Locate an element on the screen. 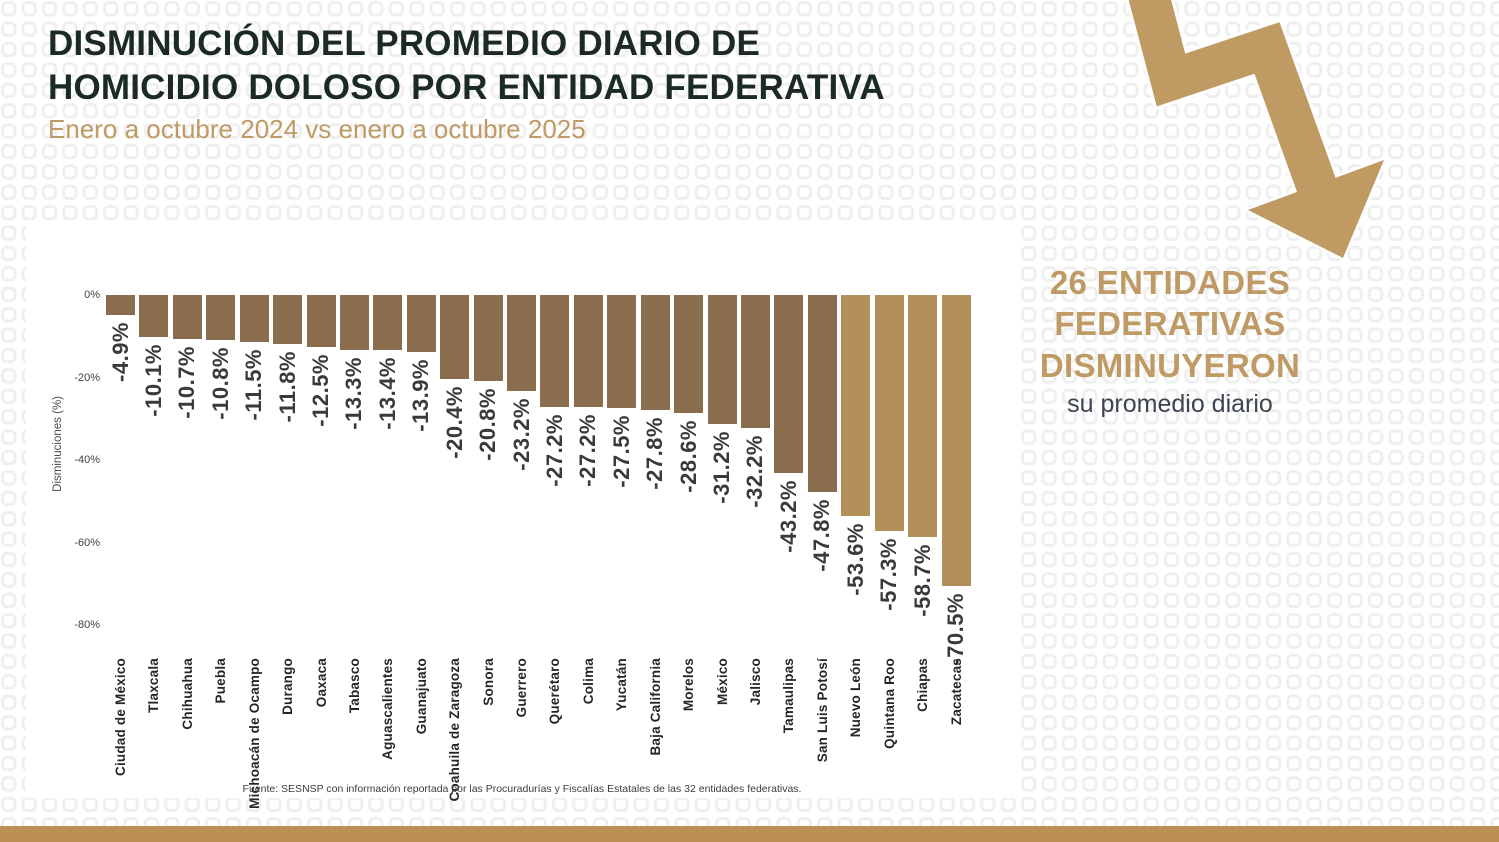  x-tick-label: Chiapas is located at coordinates (923, 685).